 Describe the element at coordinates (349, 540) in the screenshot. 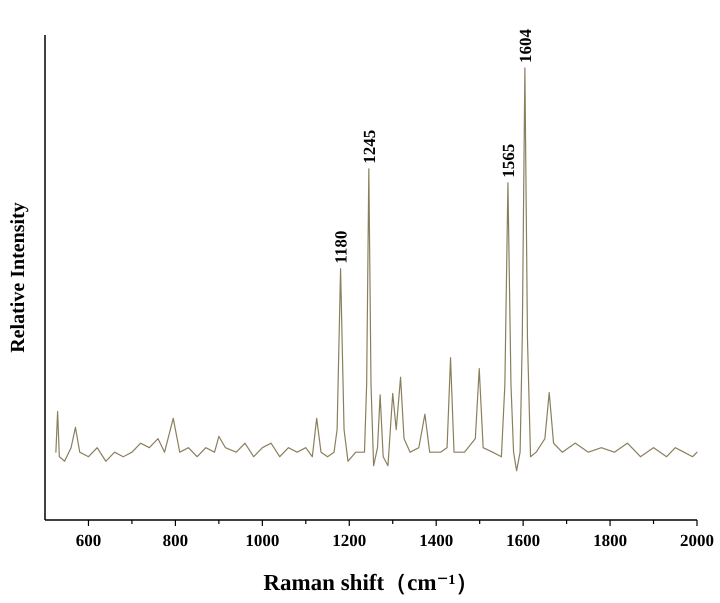

I see `x-tick-label: 1200` at that location.